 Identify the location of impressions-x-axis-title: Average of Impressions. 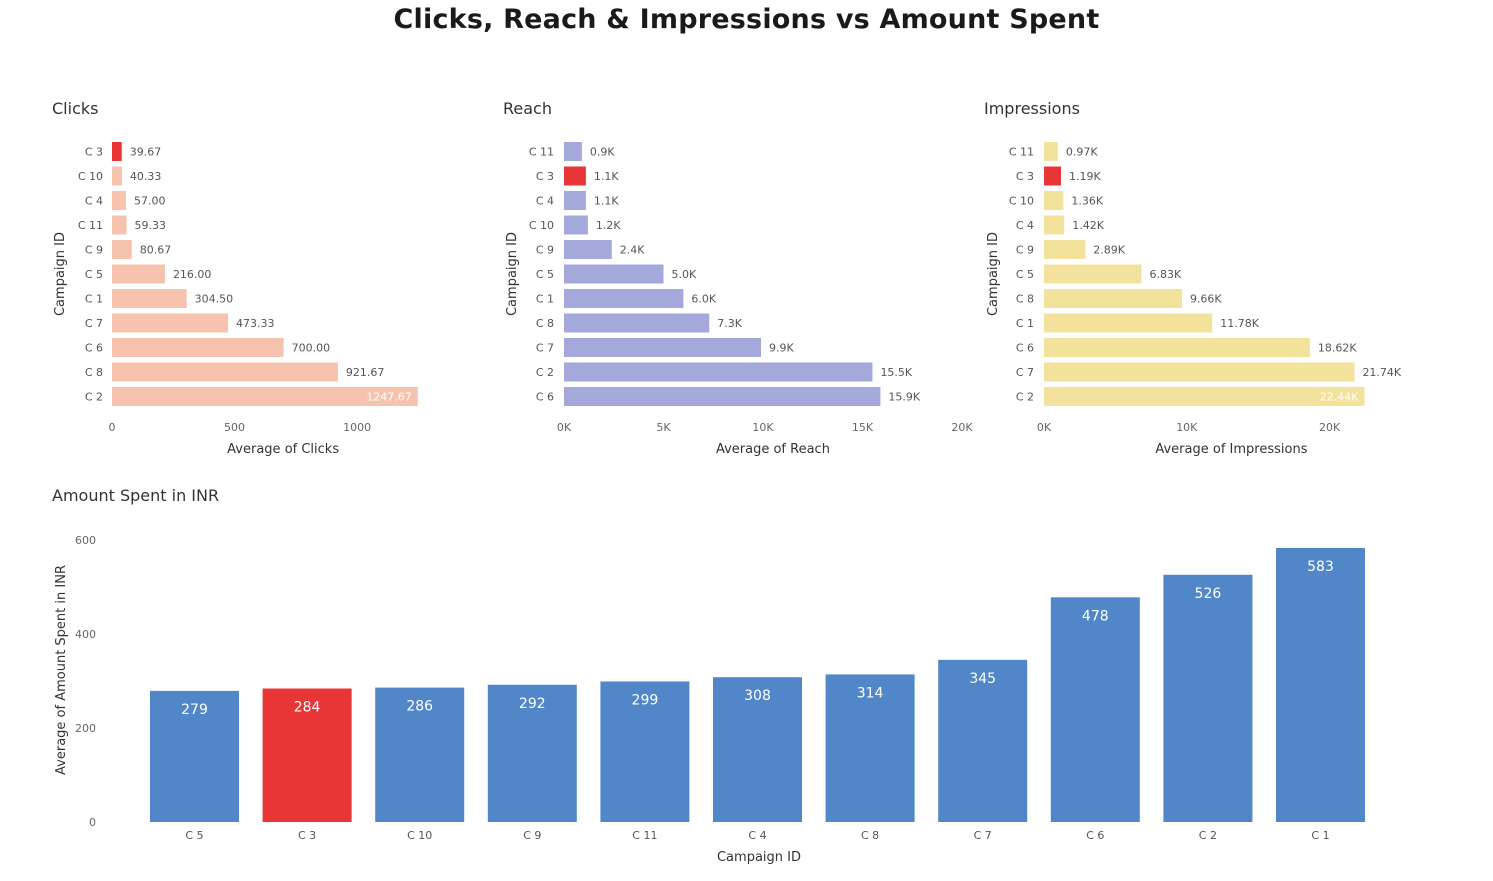
(1231, 449).